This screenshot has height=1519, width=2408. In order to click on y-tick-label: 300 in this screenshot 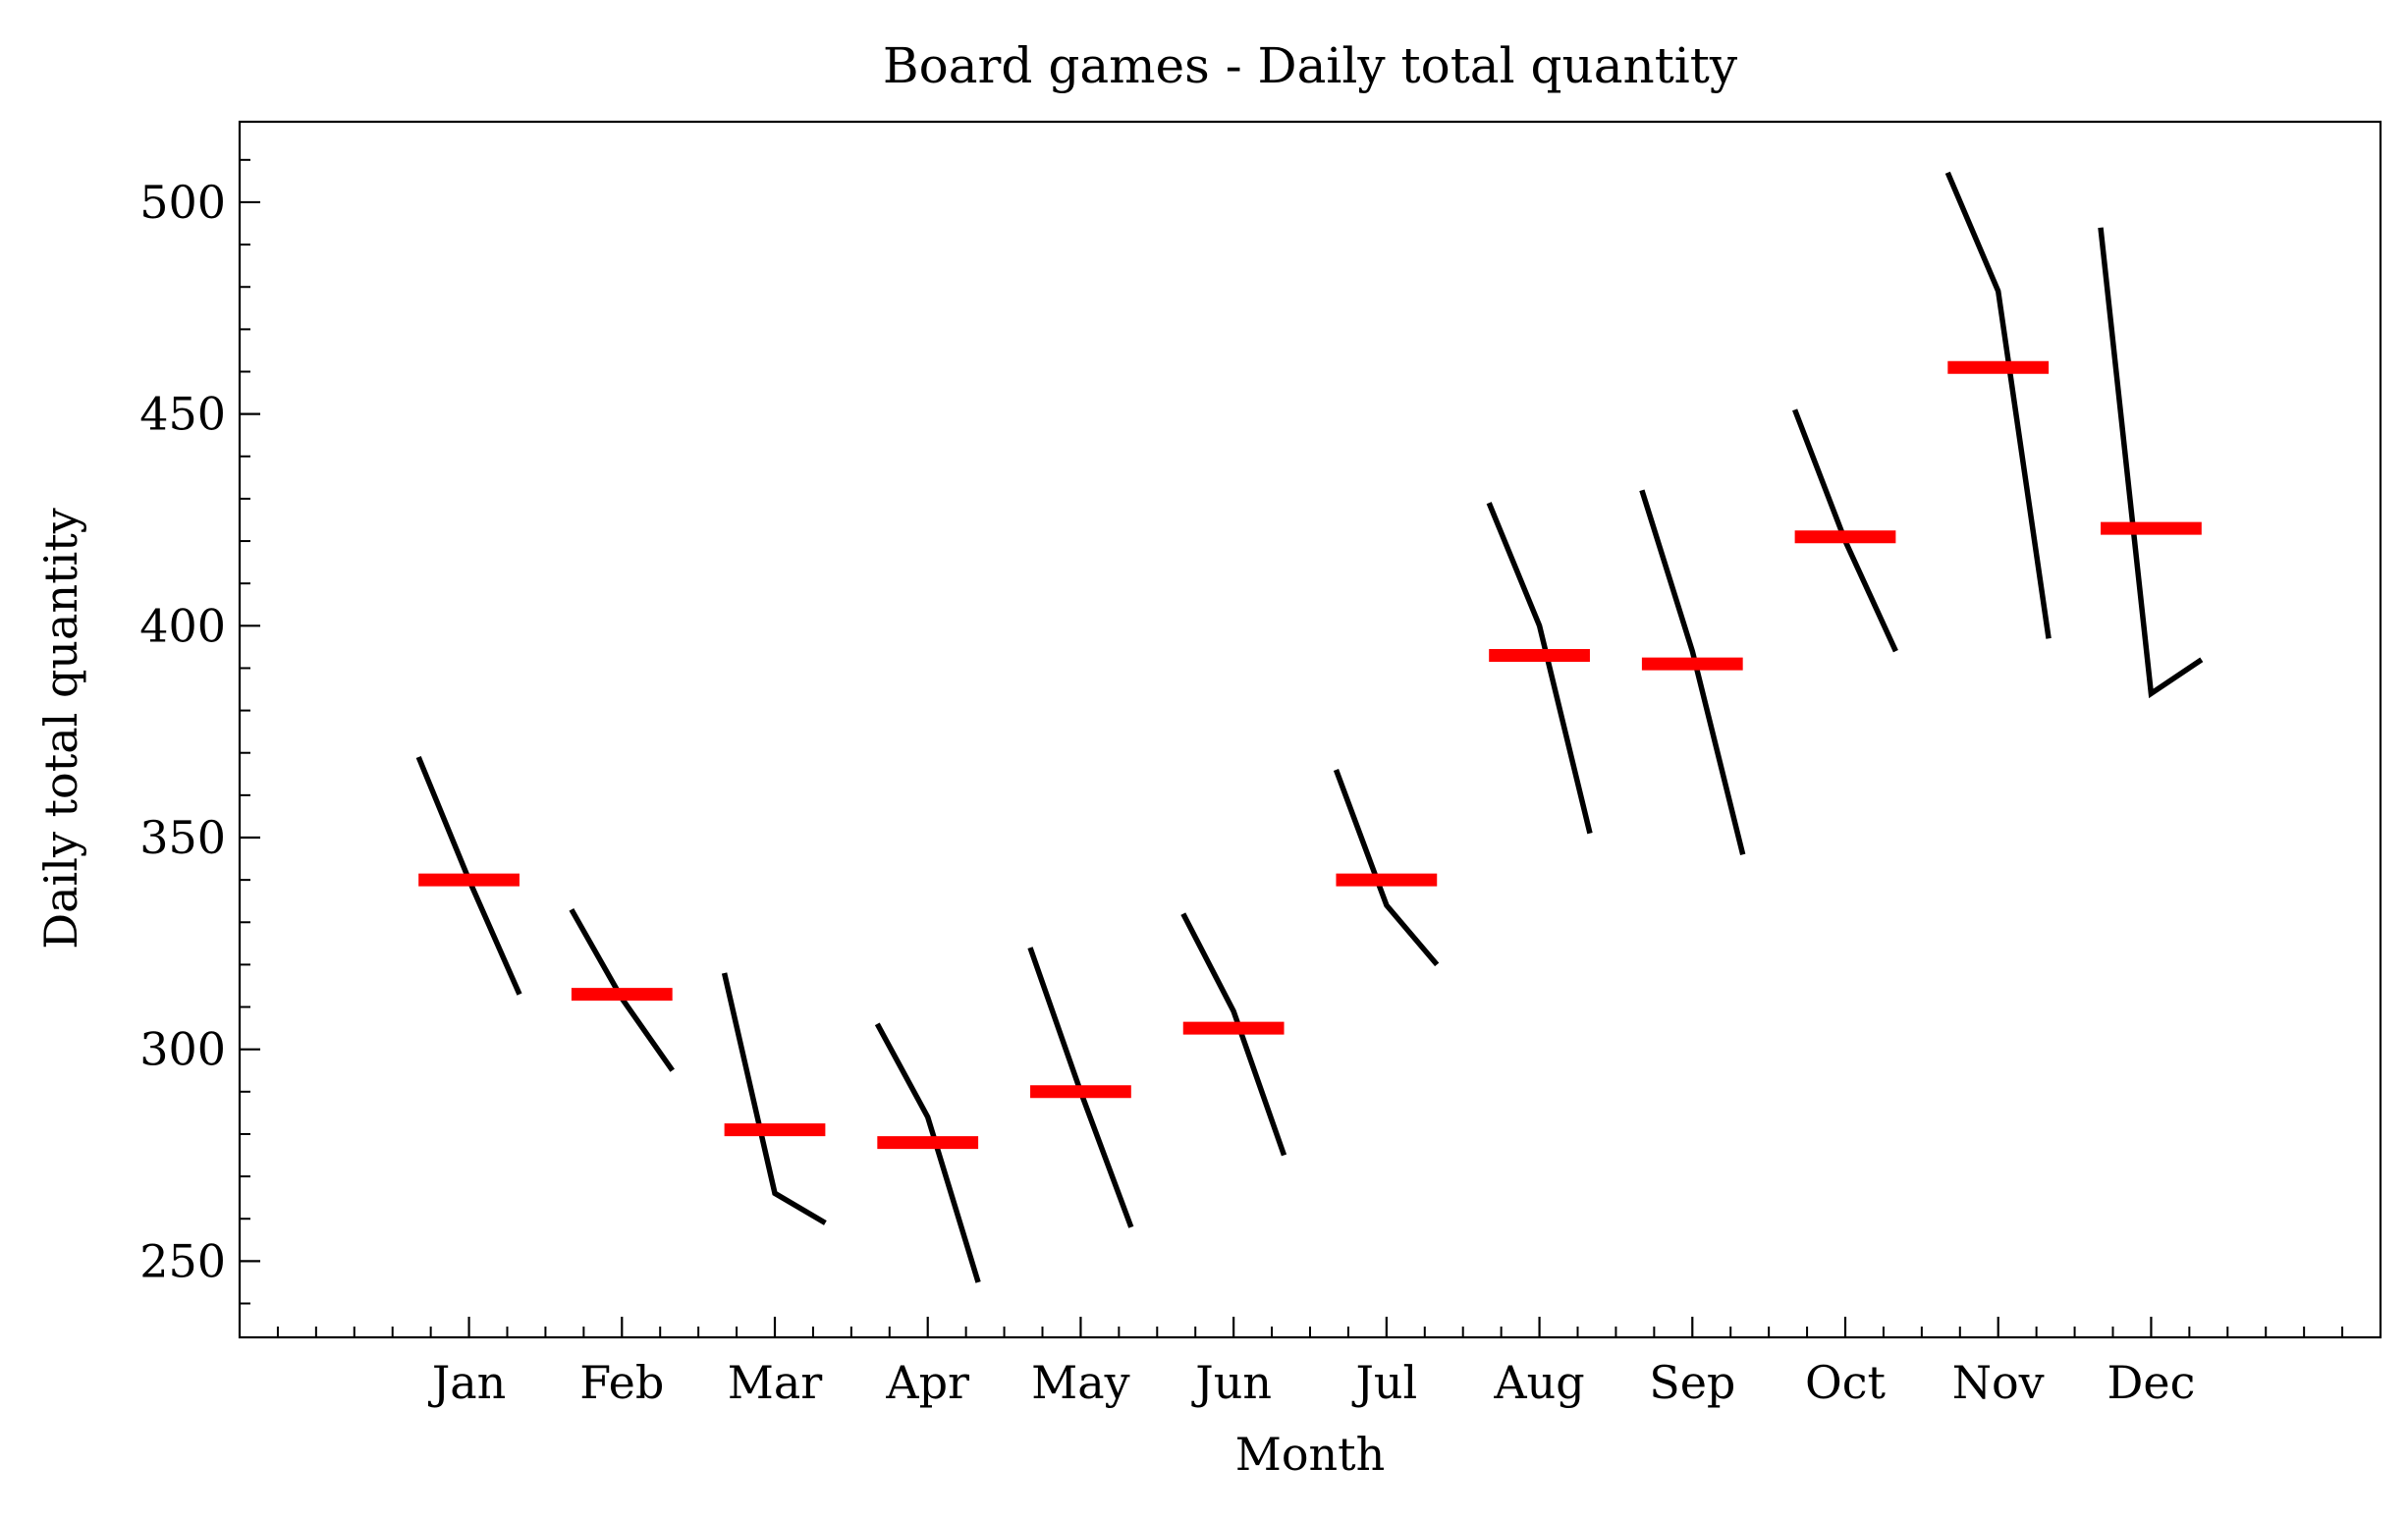, I will do `click(183, 1049)`.